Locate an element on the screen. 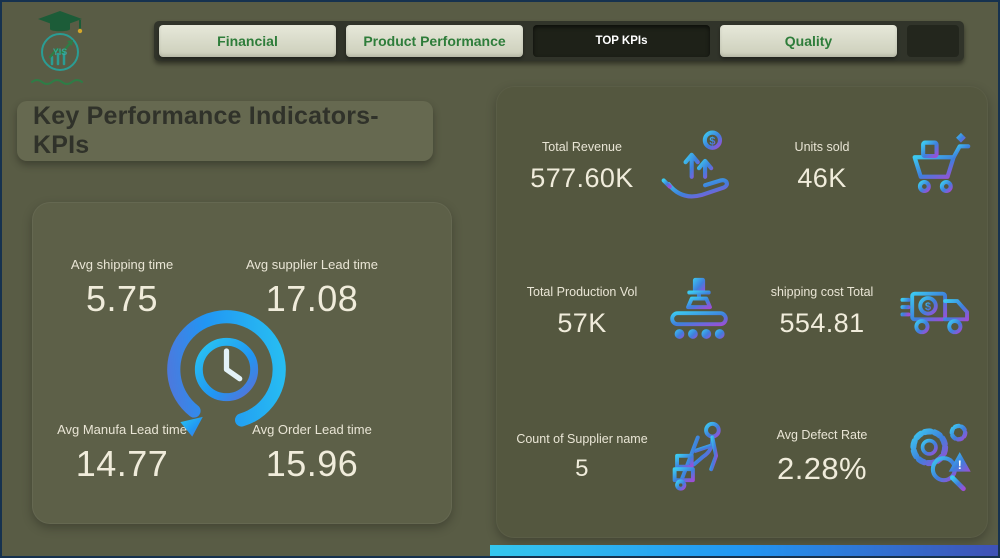  tabbar-end-segment is located at coordinates (933, 41).